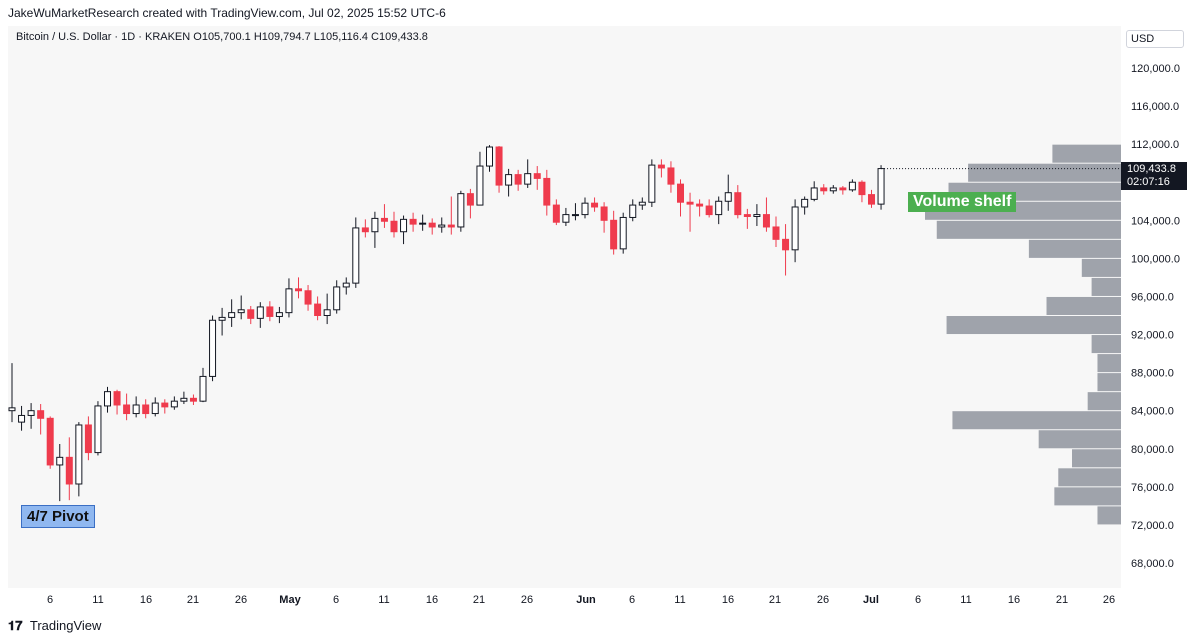 The height and width of the screenshot is (641, 1200). What do you see at coordinates (65, 625) in the screenshot?
I see `footer-brand: TradingView` at bounding box center [65, 625].